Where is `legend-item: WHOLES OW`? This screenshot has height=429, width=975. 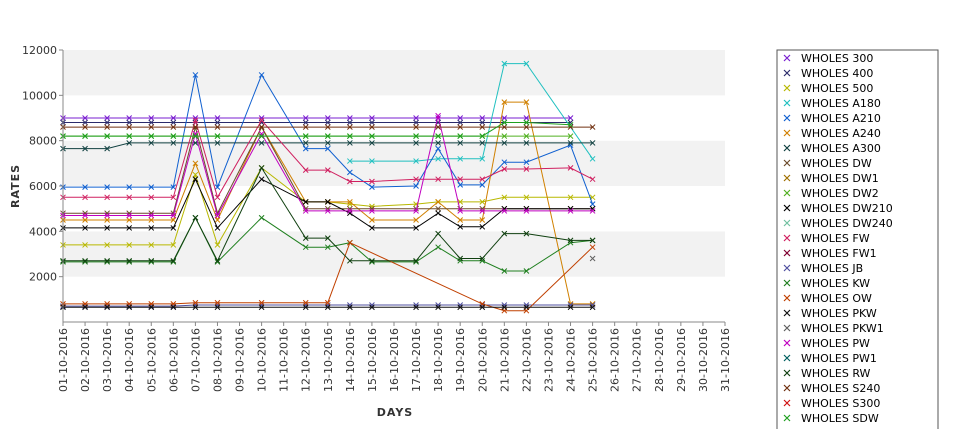
legend-item: WHOLES OW is located at coordinates (827, 298).